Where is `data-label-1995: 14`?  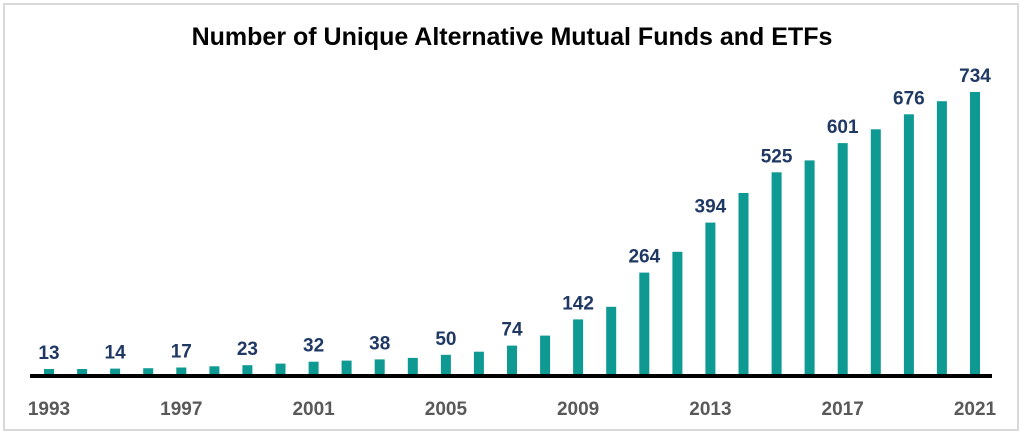 data-label-1995: 14 is located at coordinates (116, 353).